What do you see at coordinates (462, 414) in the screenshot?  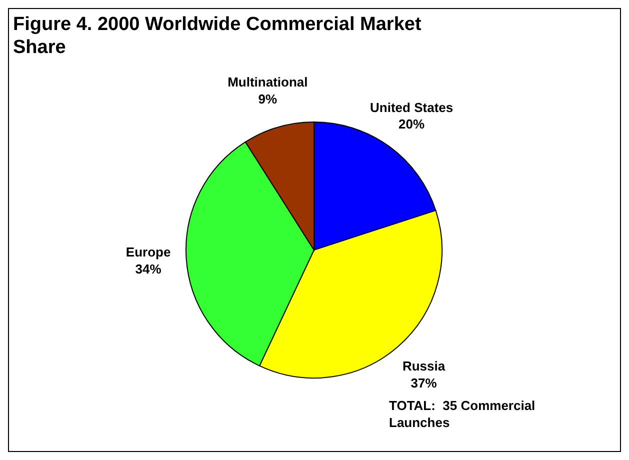 I see `text: TOTAL: 35 Commercial Launches` at bounding box center [462, 414].